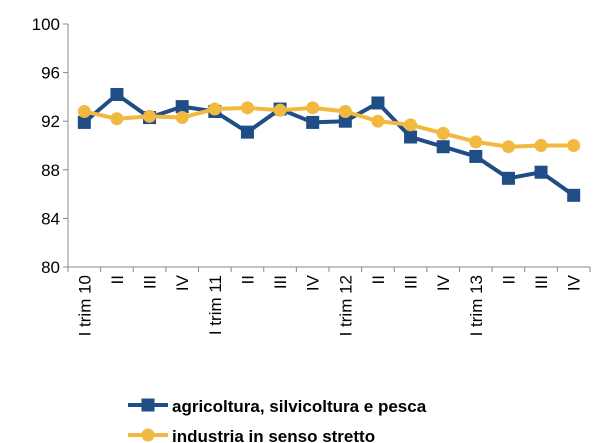 The height and width of the screenshot is (443, 596). I want to click on legend-label: industria in senso stretto, so click(273, 435).